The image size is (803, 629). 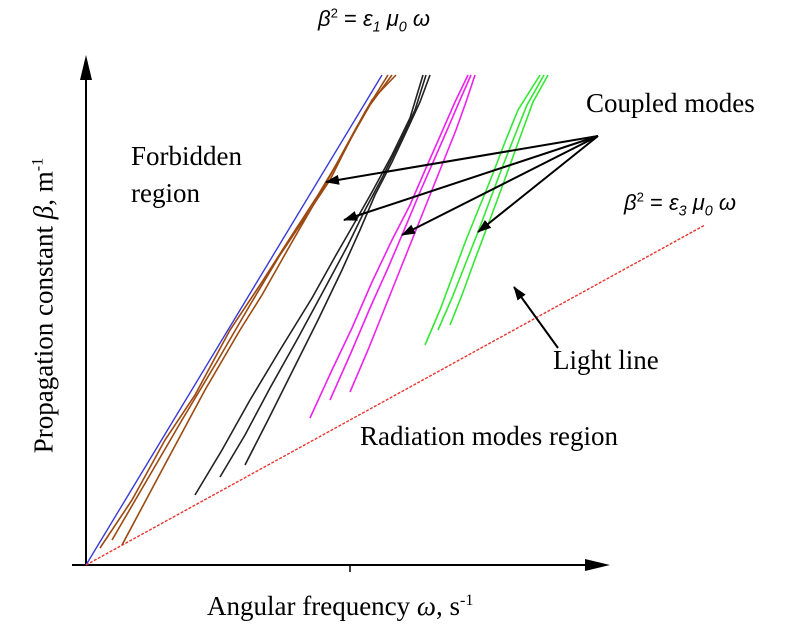 I want to click on right-equation: β2 = ε3 μ0 ω, so click(x=680, y=204).